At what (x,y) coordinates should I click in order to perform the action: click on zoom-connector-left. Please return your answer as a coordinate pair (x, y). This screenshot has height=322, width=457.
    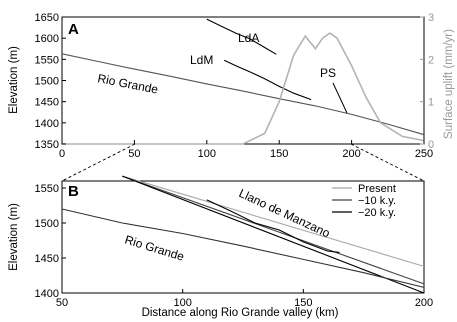
    Looking at the image, I should click on (98, 162).